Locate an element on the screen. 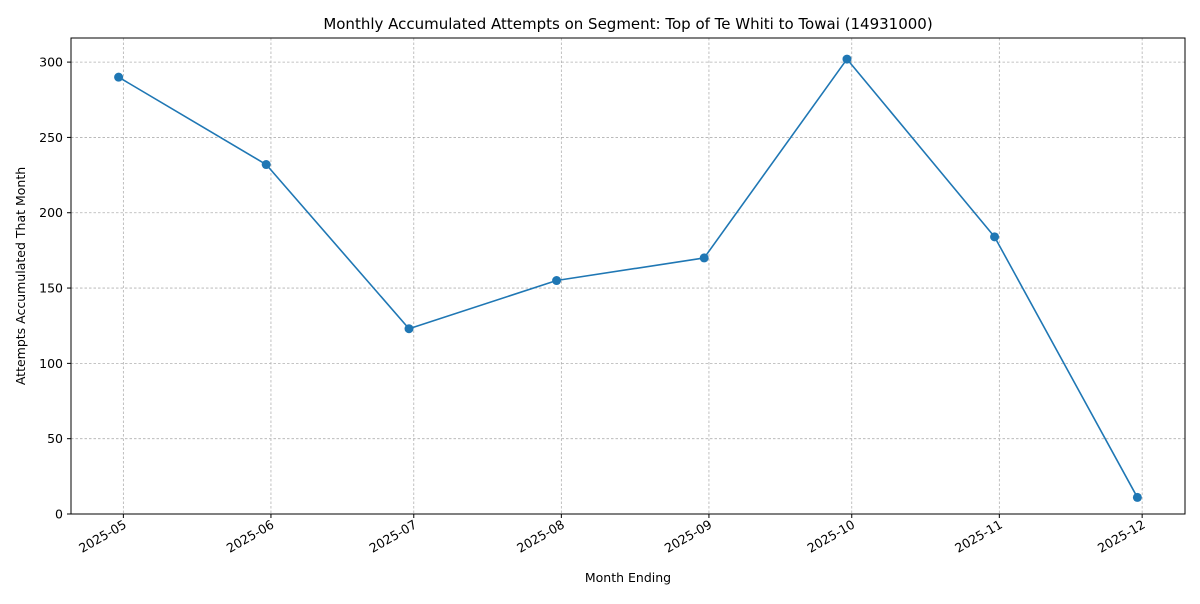 The height and width of the screenshot is (604, 1200). x-tick-label: 2025-12 is located at coordinates (1121, 536).